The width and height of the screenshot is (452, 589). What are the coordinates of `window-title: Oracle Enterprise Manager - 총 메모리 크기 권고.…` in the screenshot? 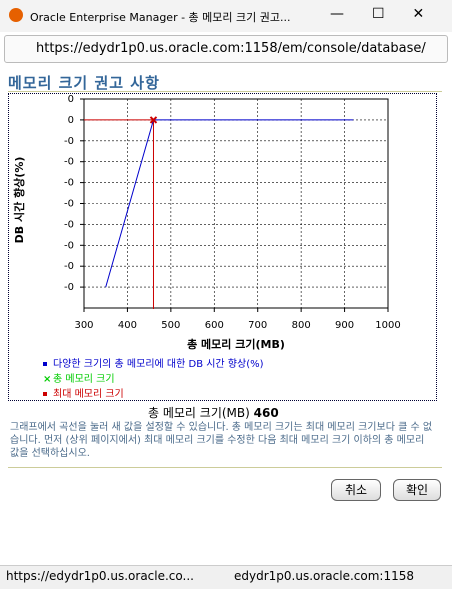 It's located at (160, 17).